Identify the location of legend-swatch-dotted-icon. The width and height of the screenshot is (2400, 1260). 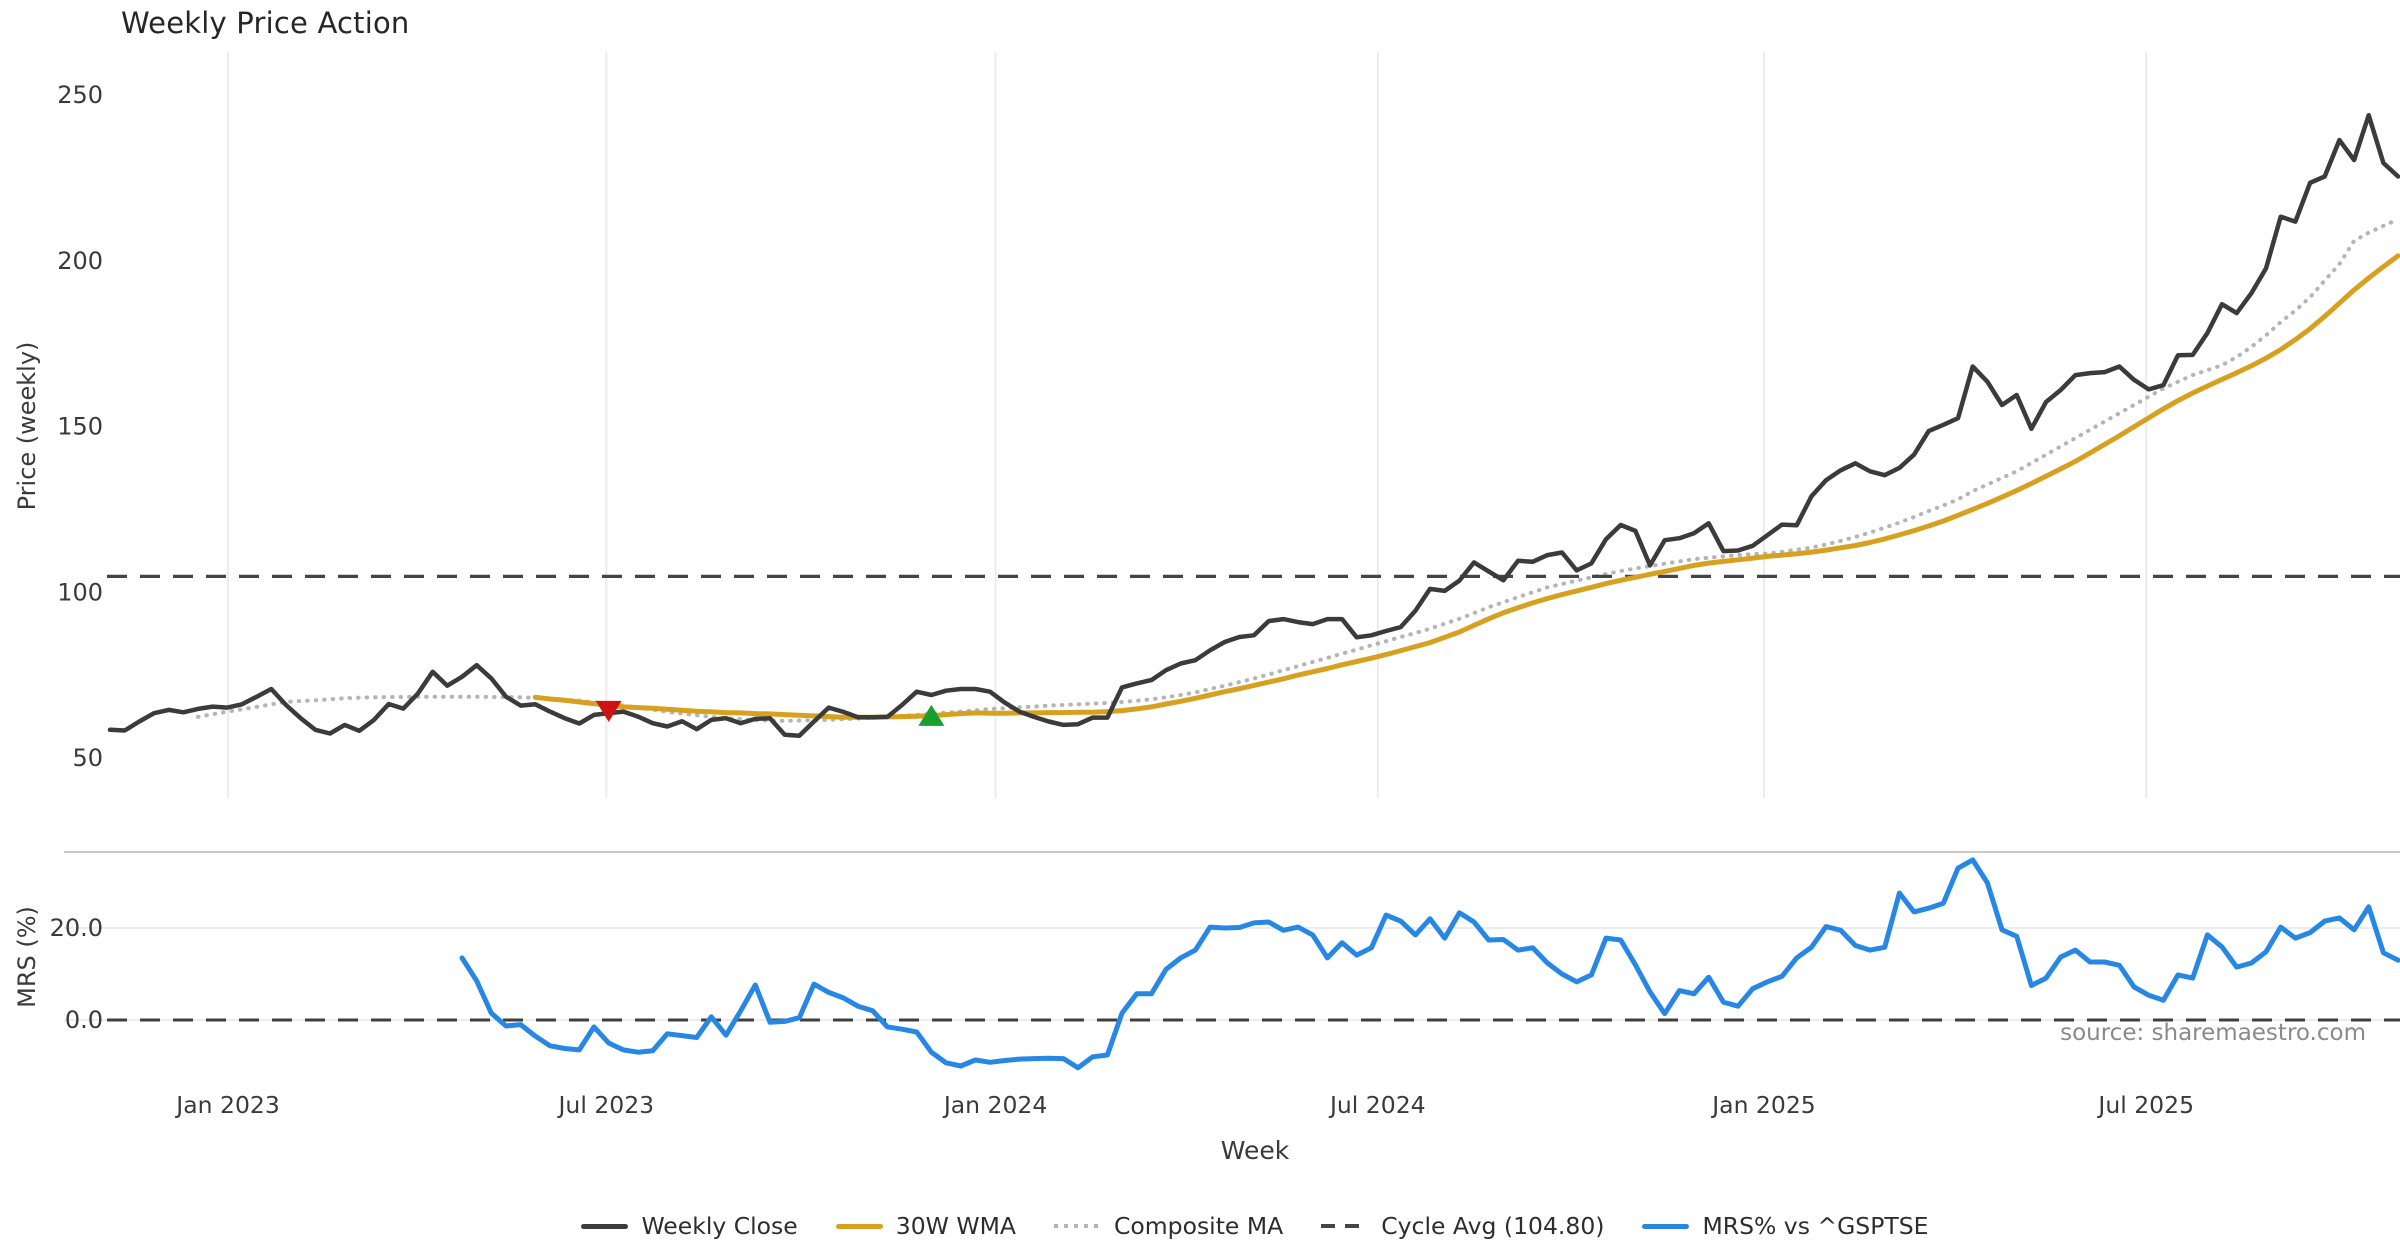
(1077, 1226).